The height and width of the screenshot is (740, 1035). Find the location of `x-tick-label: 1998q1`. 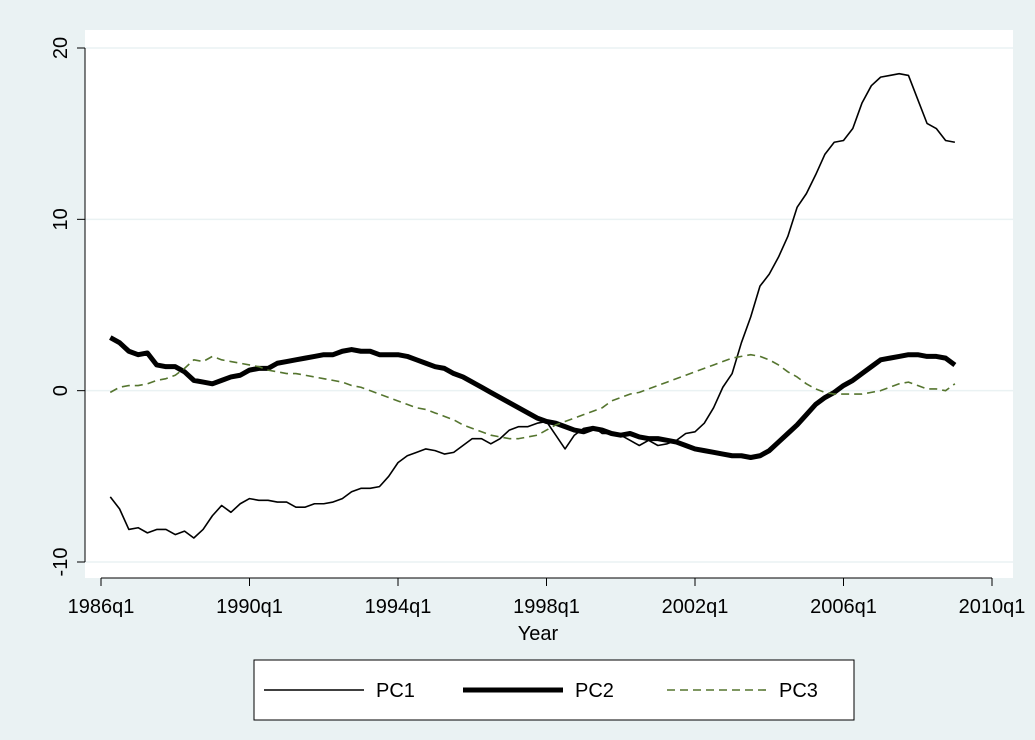

x-tick-label: 1998q1 is located at coordinates (546, 607).